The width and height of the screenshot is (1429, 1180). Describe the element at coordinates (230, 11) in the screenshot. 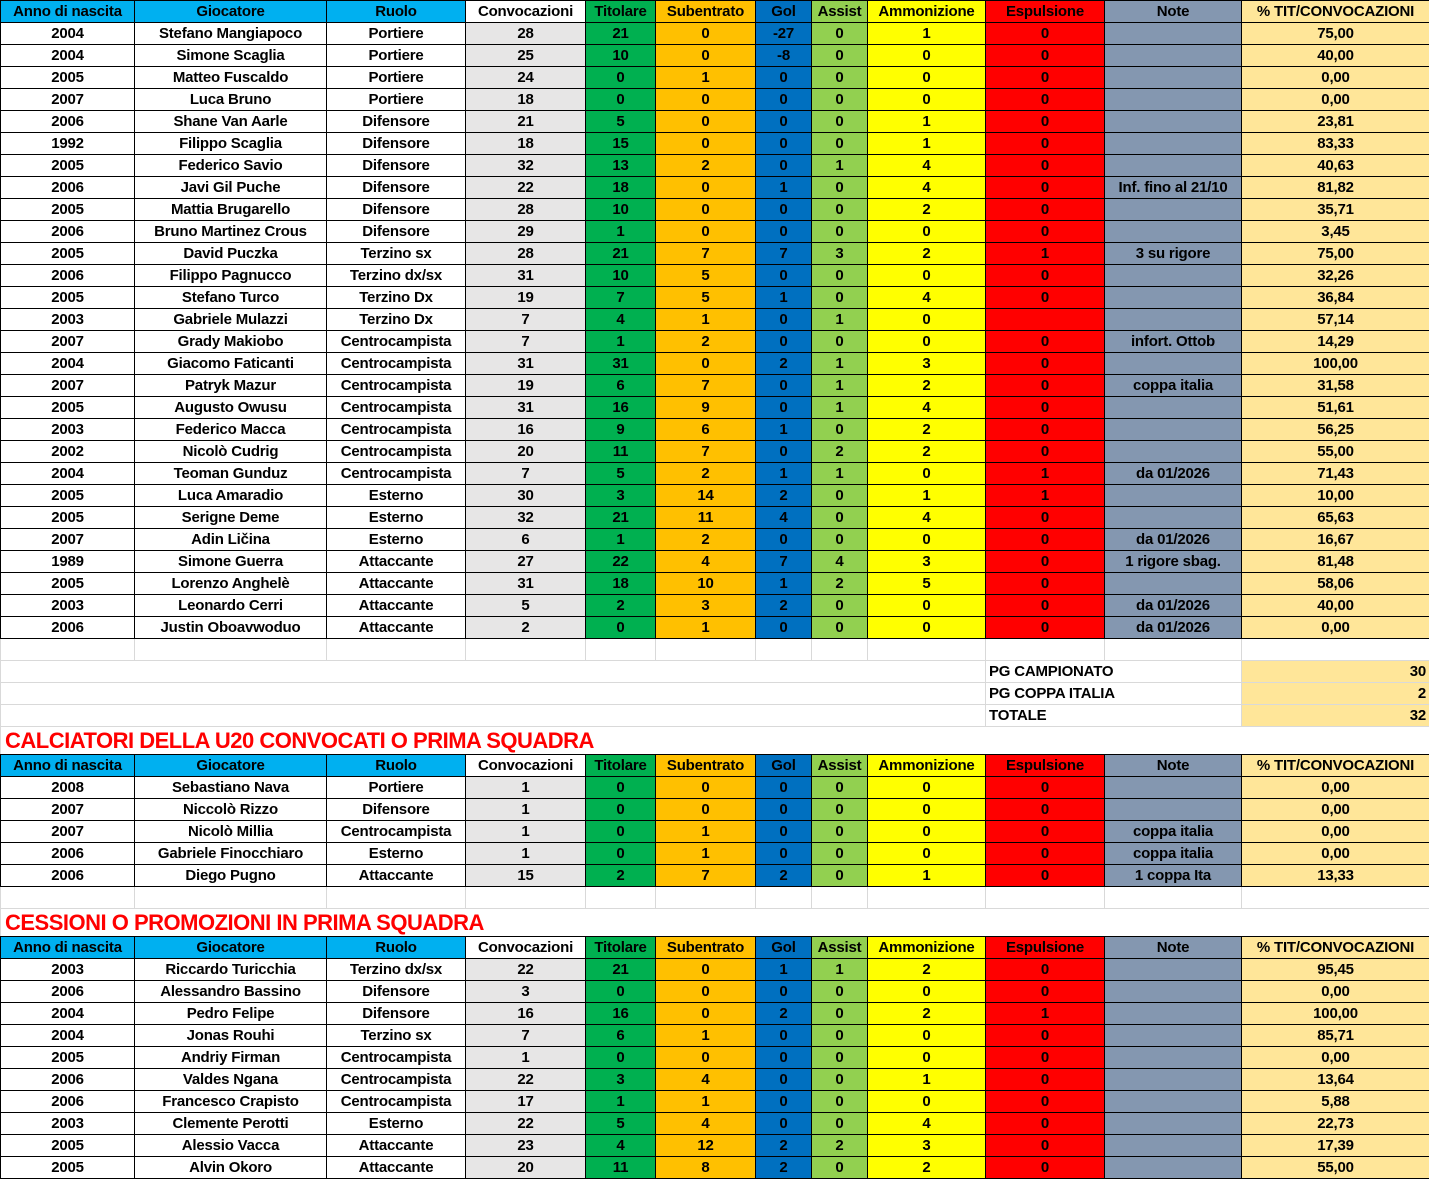

I see `header-giocatore: Giocatore` at that location.